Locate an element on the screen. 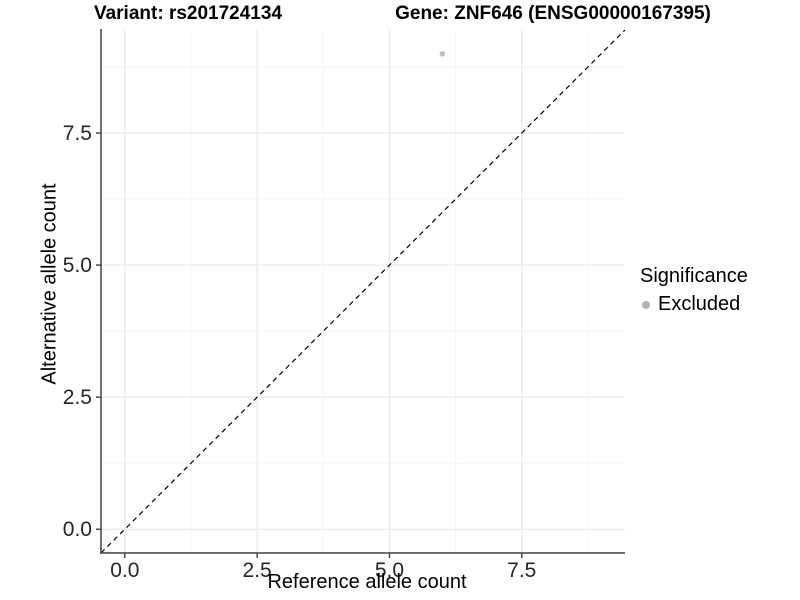 This screenshot has height=600, width=800. legend-title: Significance is located at coordinates (694, 276).